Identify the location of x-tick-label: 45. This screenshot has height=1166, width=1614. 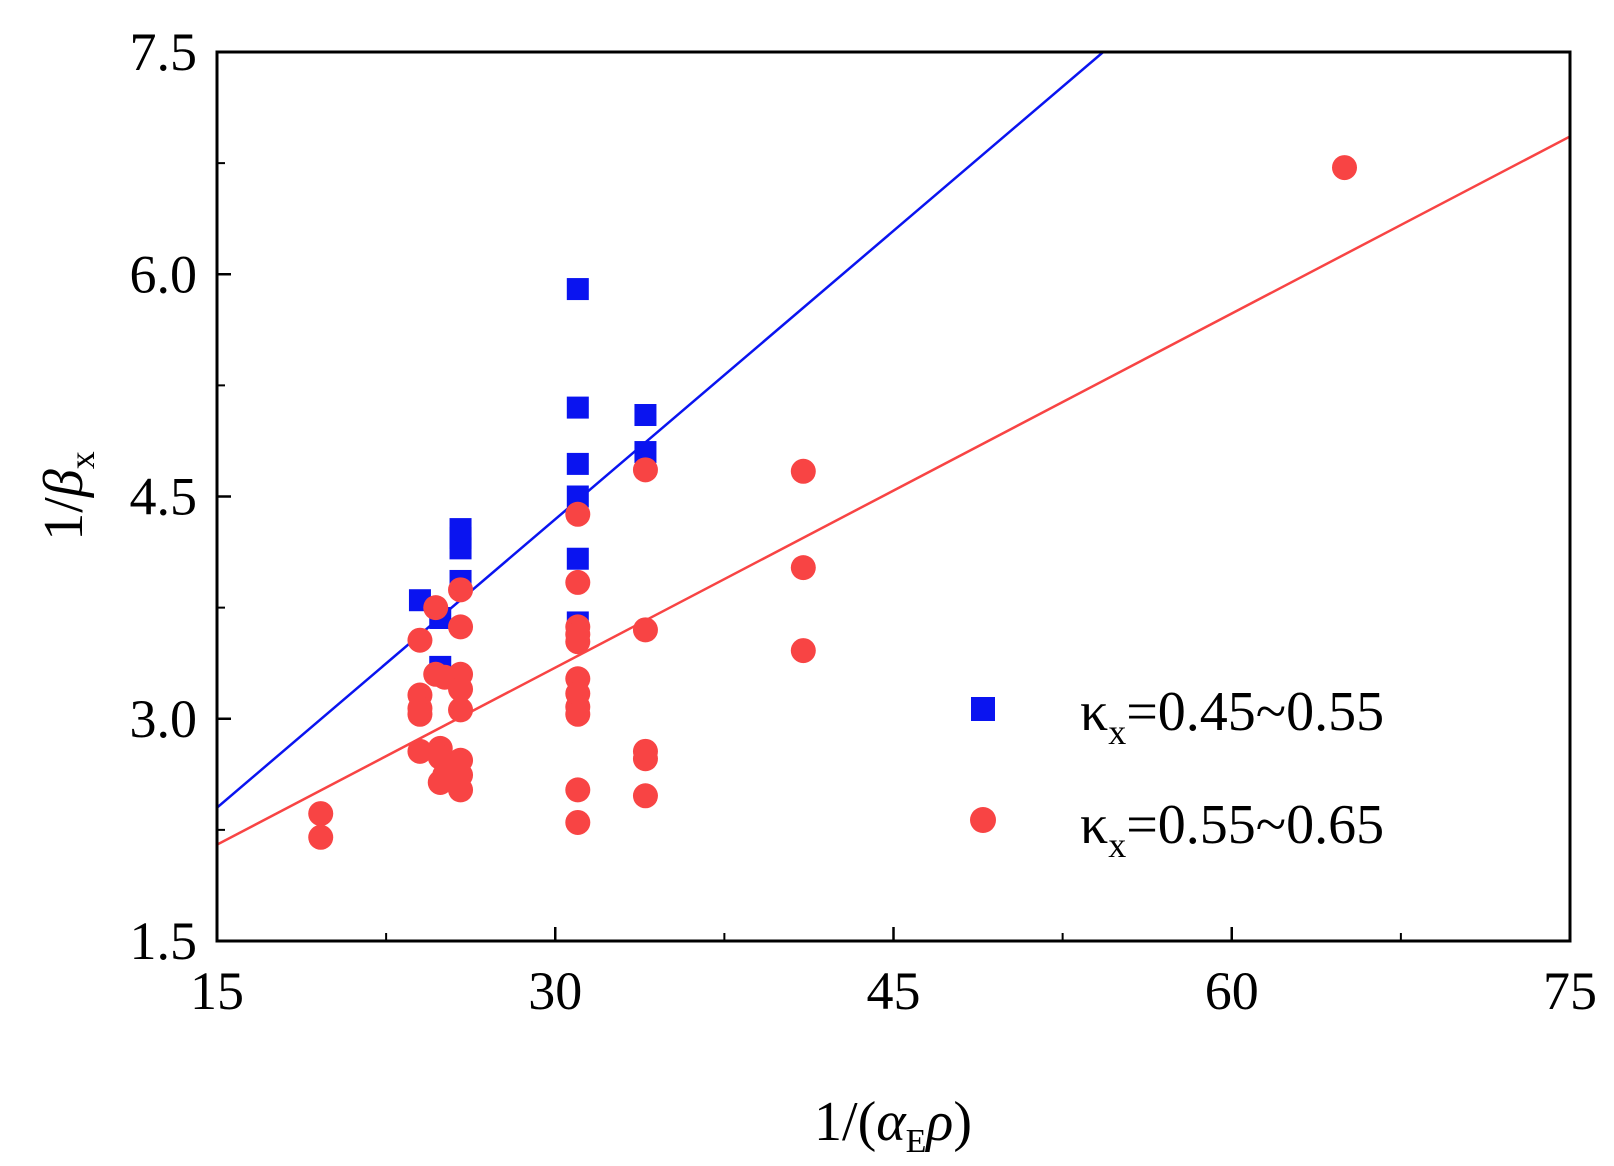
(894, 991).